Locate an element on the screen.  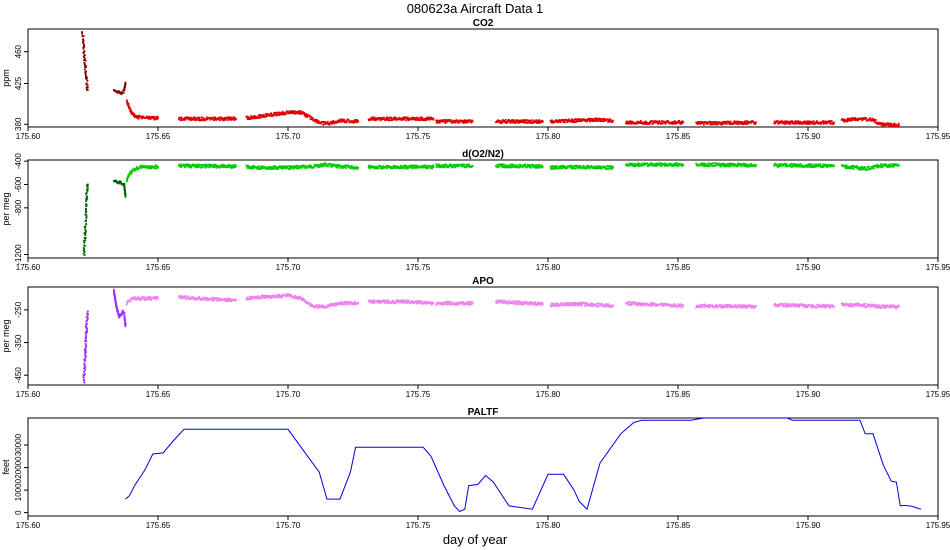
x-tick-label: 175.90 is located at coordinates (808, 525).